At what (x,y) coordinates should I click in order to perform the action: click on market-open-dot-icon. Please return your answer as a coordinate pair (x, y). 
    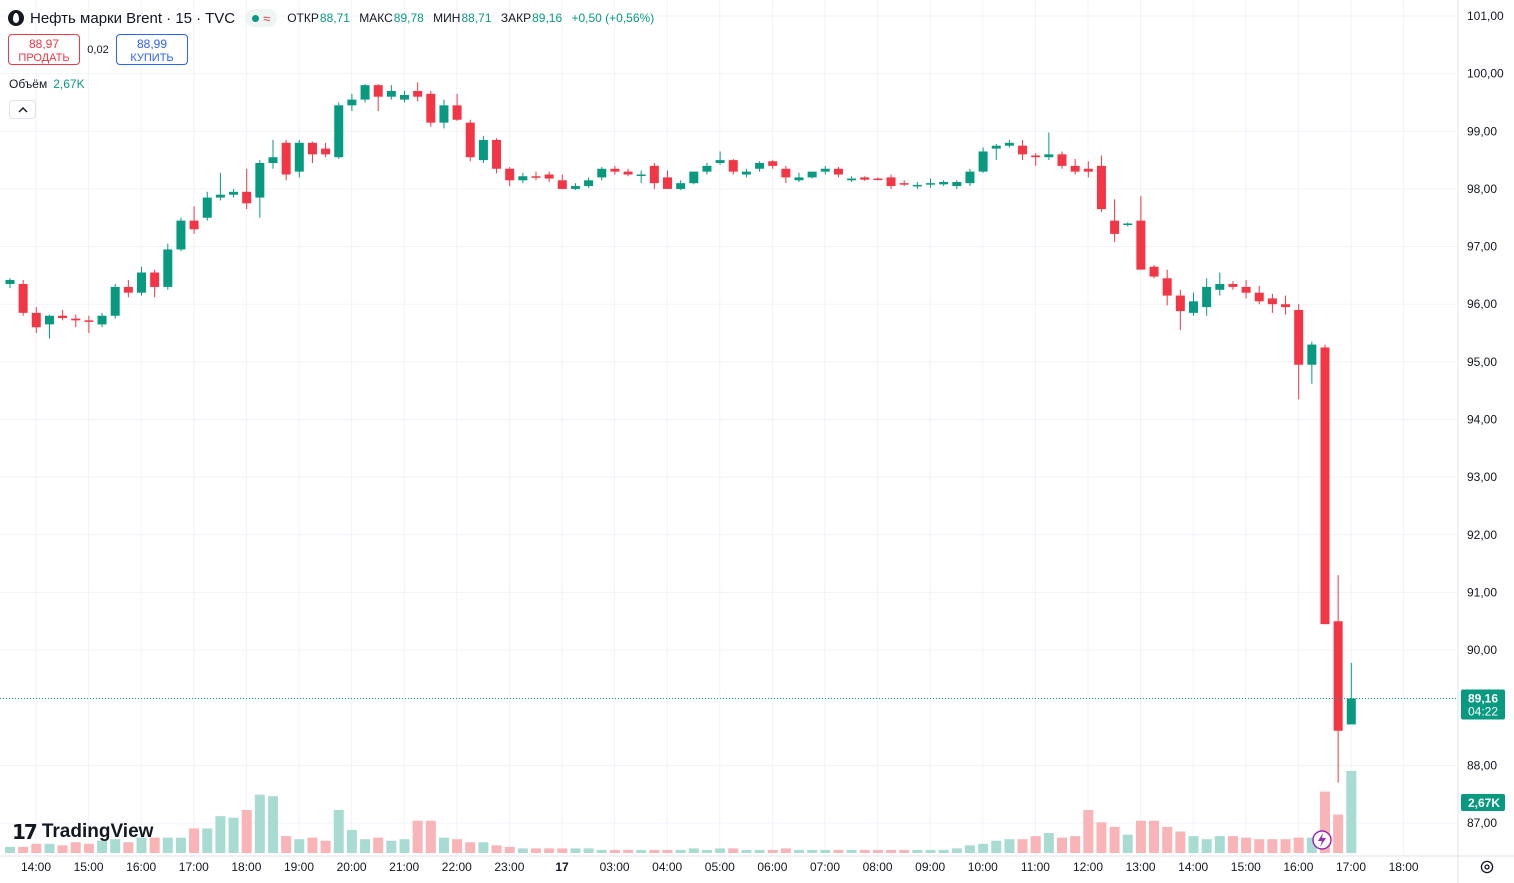
    Looking at the image, I should click on (256, 18).